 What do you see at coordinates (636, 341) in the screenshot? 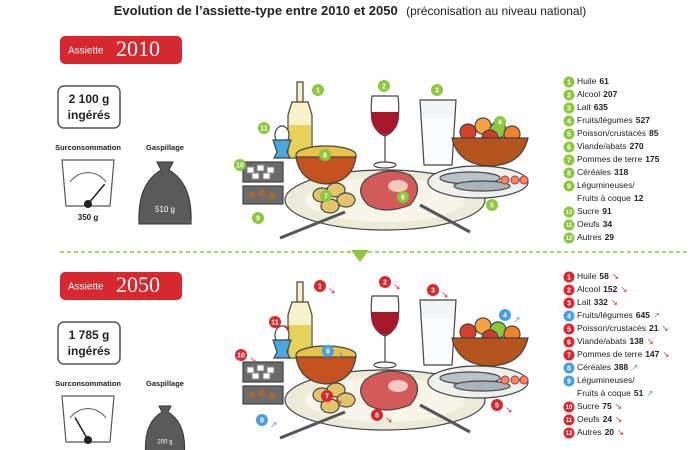
I see `item-value: 138` at bounding box center [636, 341].